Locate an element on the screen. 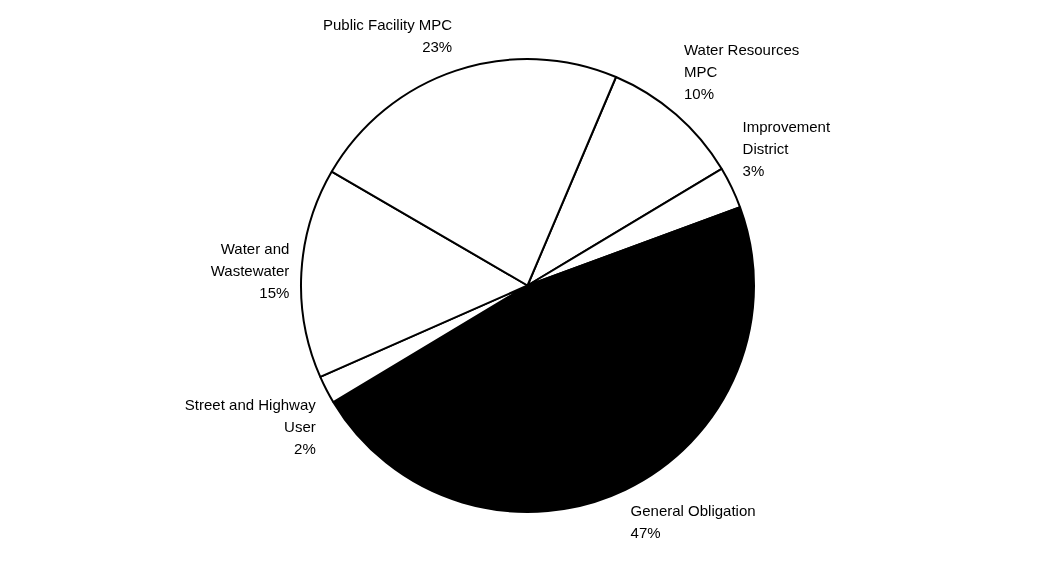  slice-label: Water and Wastewater is located at coordinates (250, 260).